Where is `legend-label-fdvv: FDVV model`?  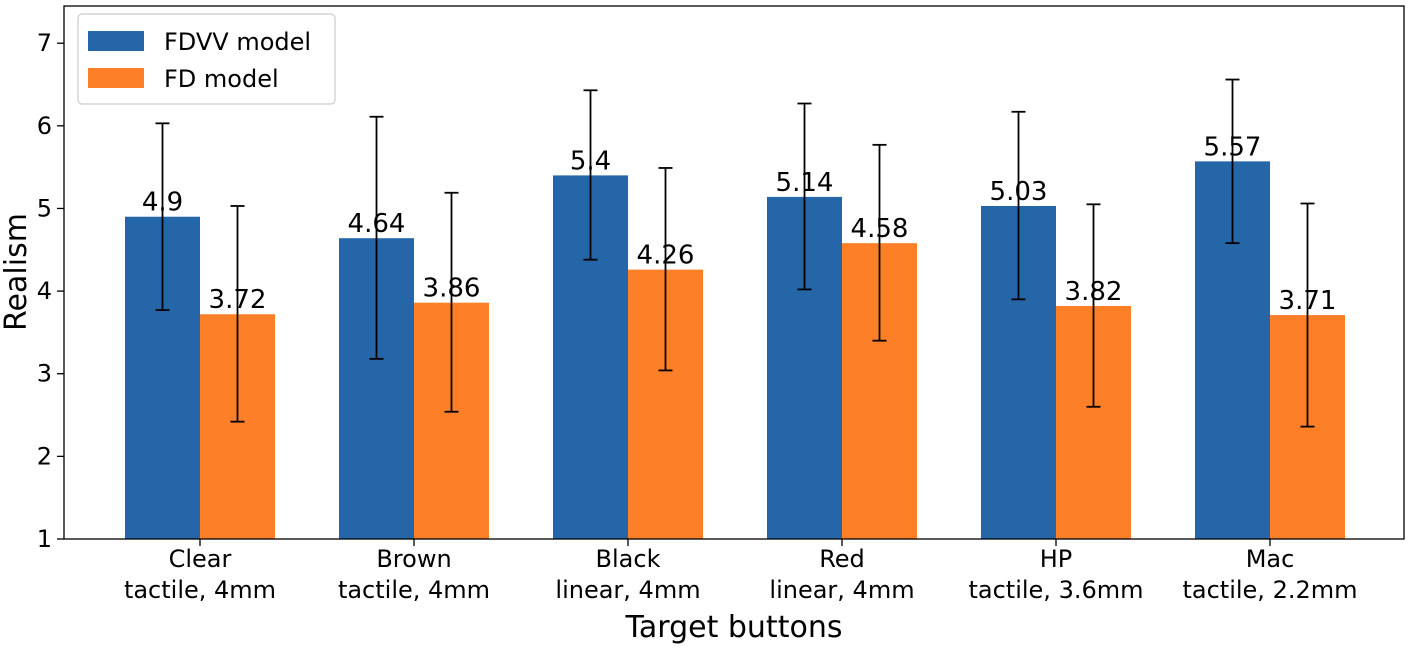
legend-label-fdvv: FDVV model is located at coordinates (237, 42).